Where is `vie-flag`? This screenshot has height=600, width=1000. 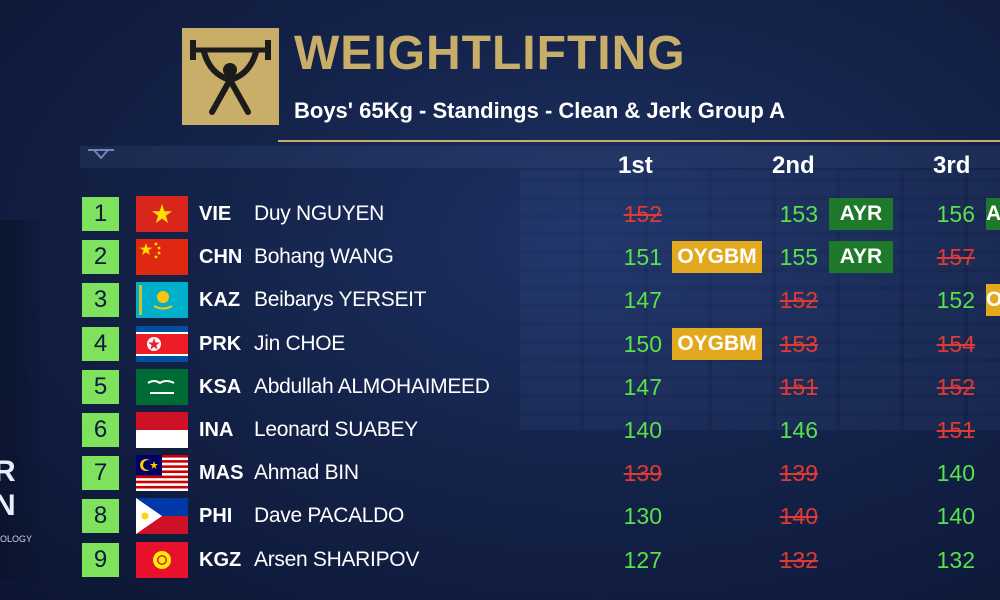 vie-flag is located at coordinates (162, 214).